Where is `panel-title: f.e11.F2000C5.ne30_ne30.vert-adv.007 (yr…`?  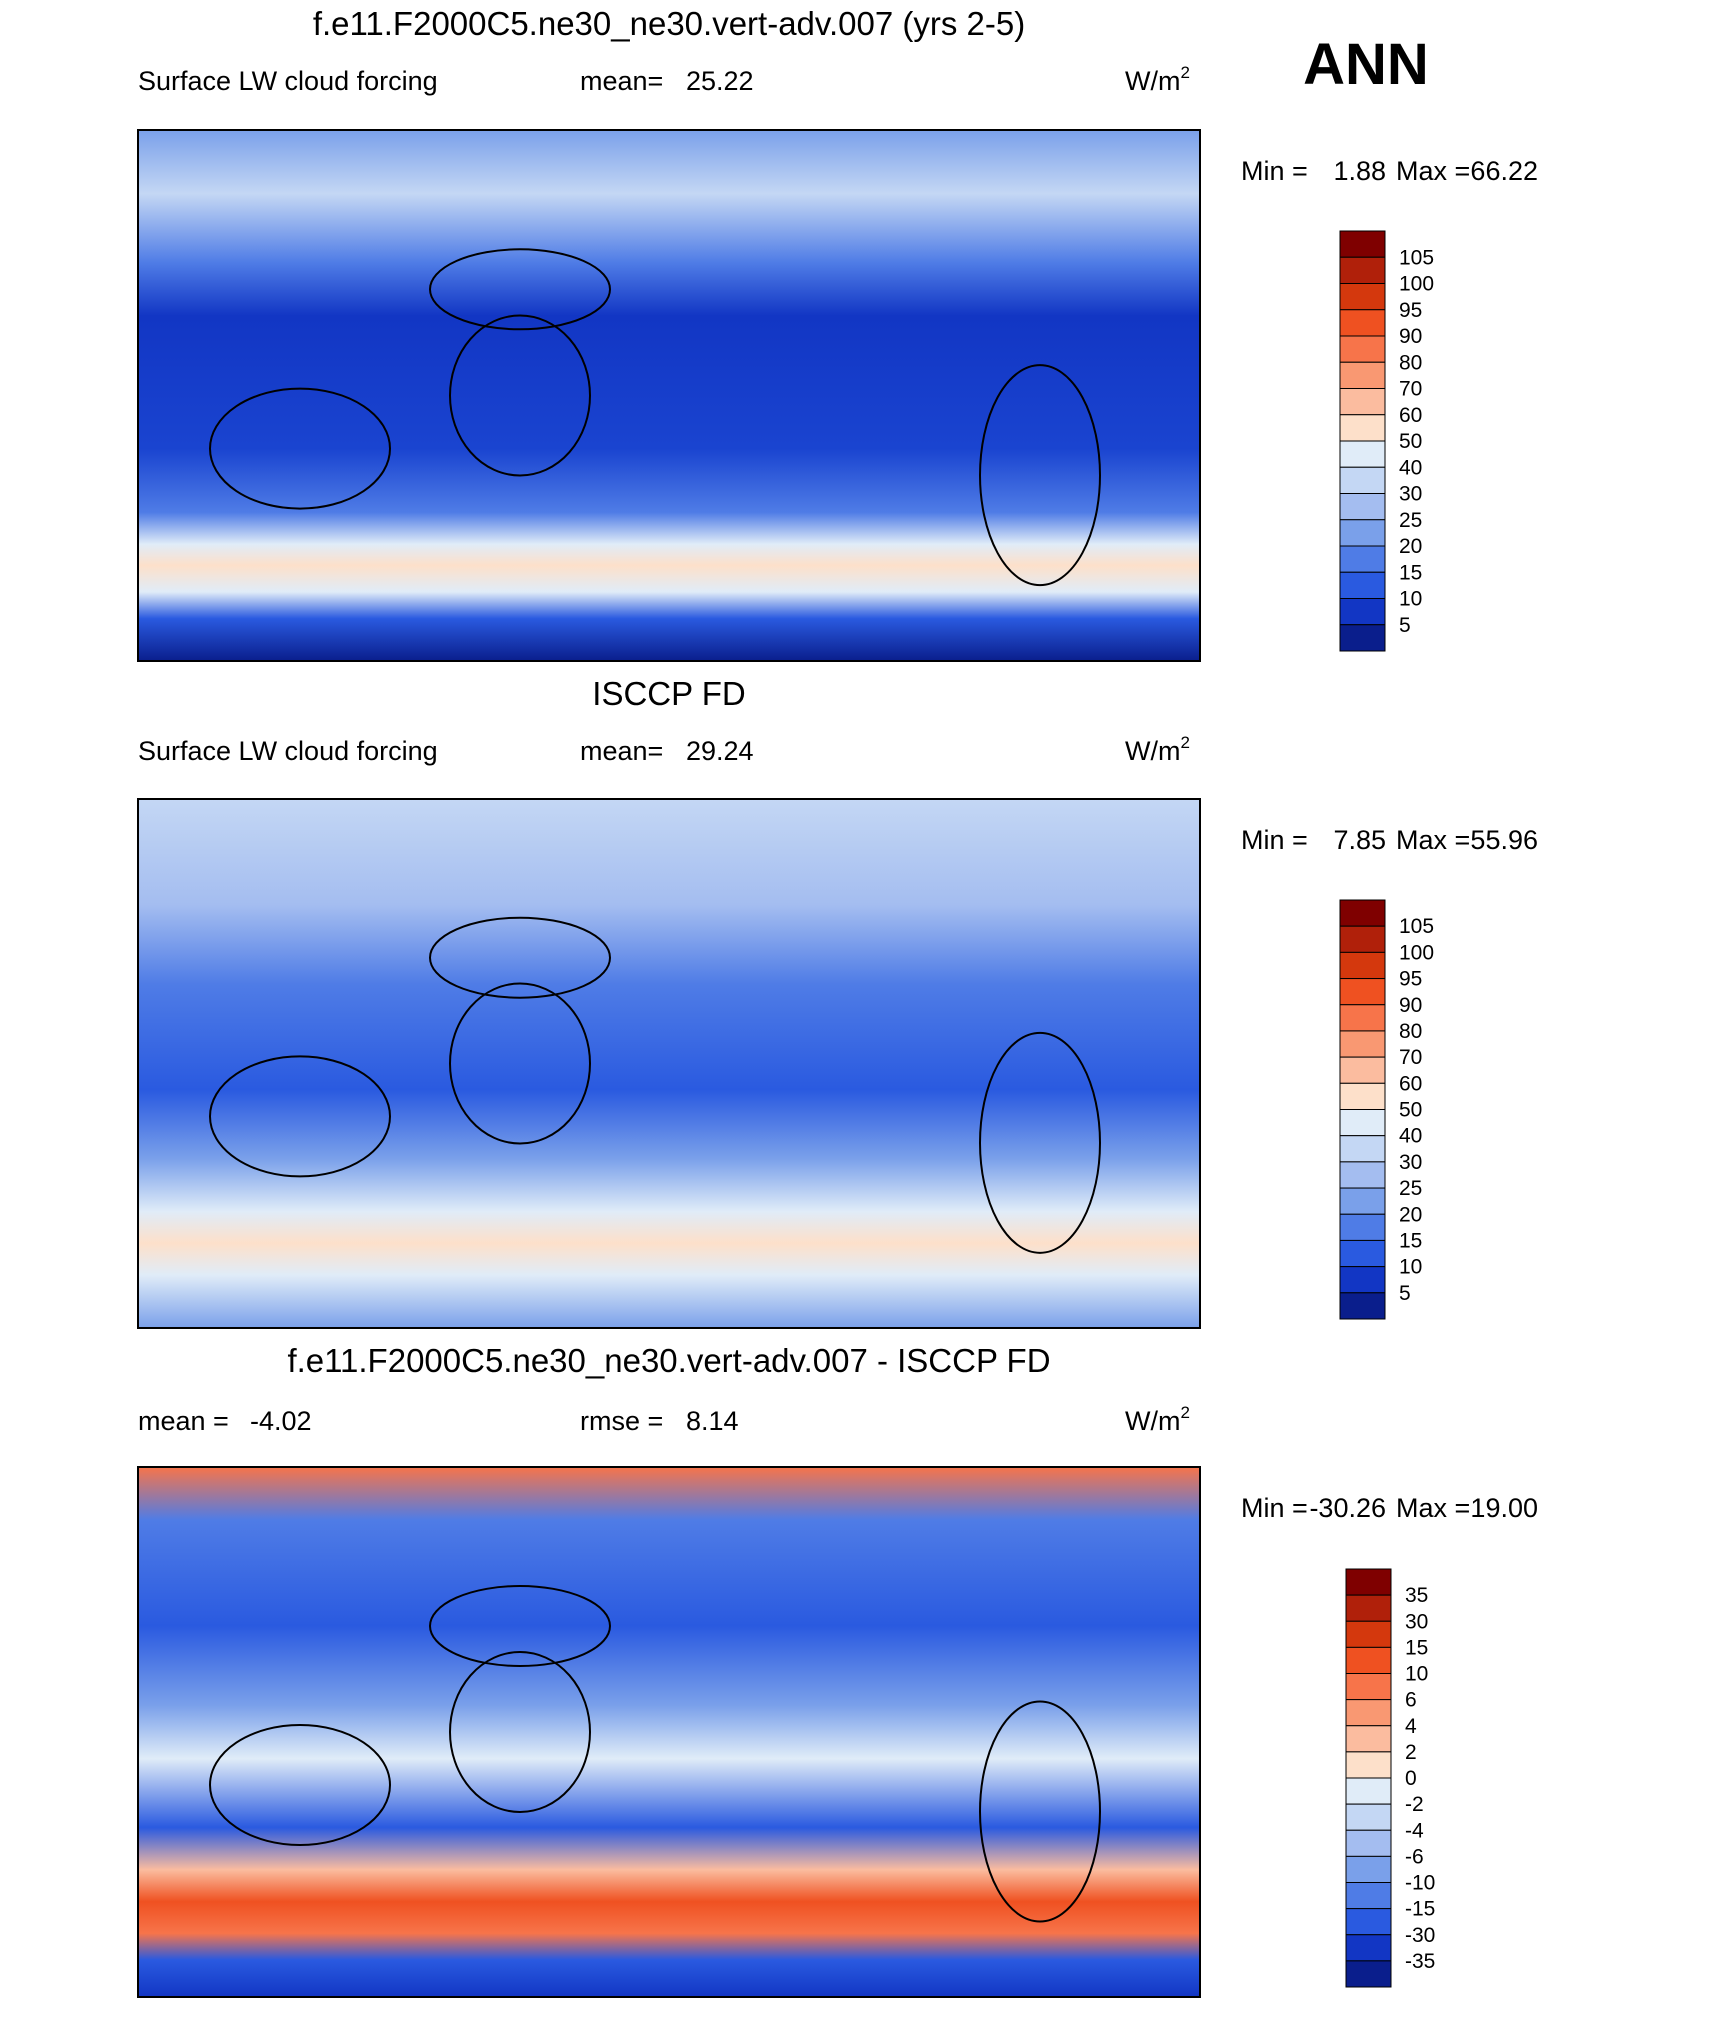 panel-title: f.e11.F2000C5.ne30_ne30.vert-adv.007 (yr… is located at coordinates (669, 23).